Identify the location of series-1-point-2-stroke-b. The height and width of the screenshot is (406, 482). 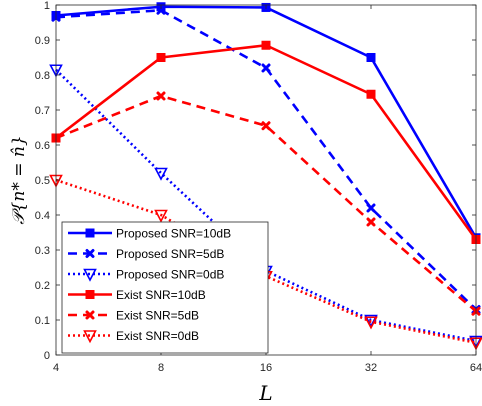
(266, 68).